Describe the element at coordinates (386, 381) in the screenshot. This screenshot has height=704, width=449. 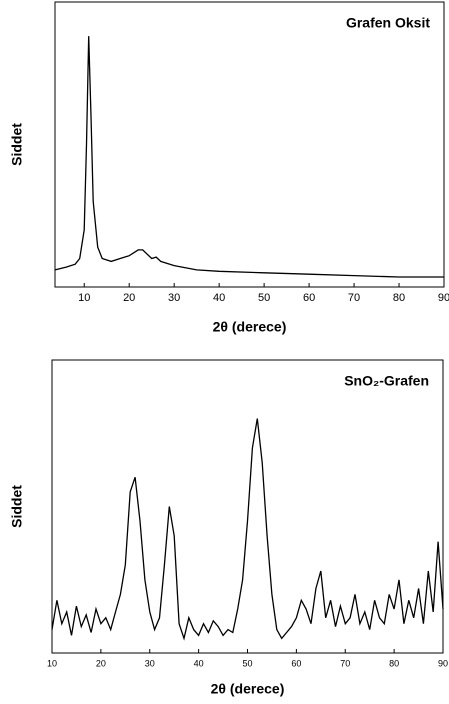
I see `chart-title: SnO₂-Grafen` at that location.